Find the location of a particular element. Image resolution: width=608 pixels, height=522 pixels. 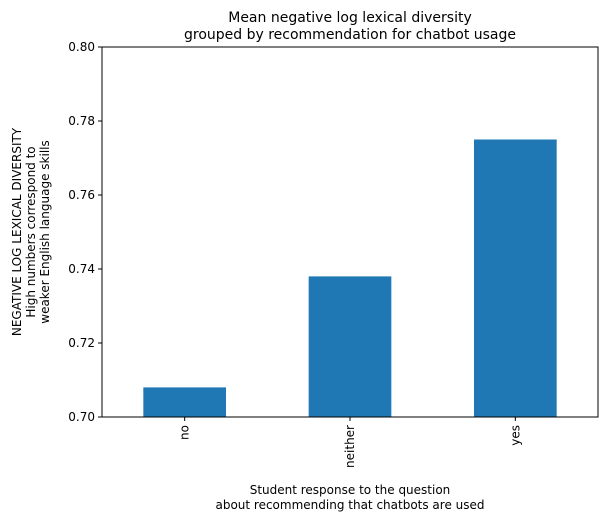

y-tick-label: 0.70 is located at coordinates (81, 417).